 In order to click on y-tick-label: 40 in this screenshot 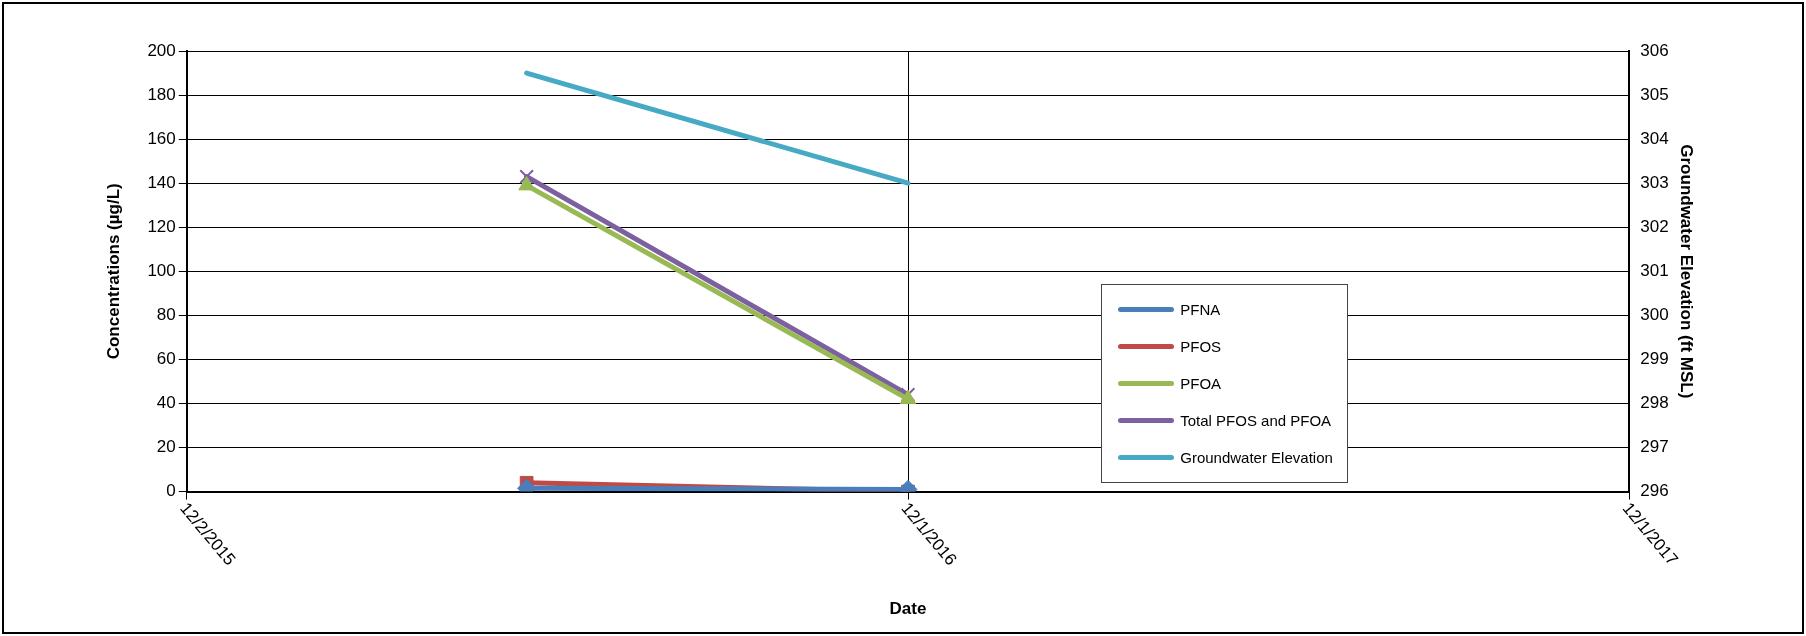, I will do `click(166, 403)`.